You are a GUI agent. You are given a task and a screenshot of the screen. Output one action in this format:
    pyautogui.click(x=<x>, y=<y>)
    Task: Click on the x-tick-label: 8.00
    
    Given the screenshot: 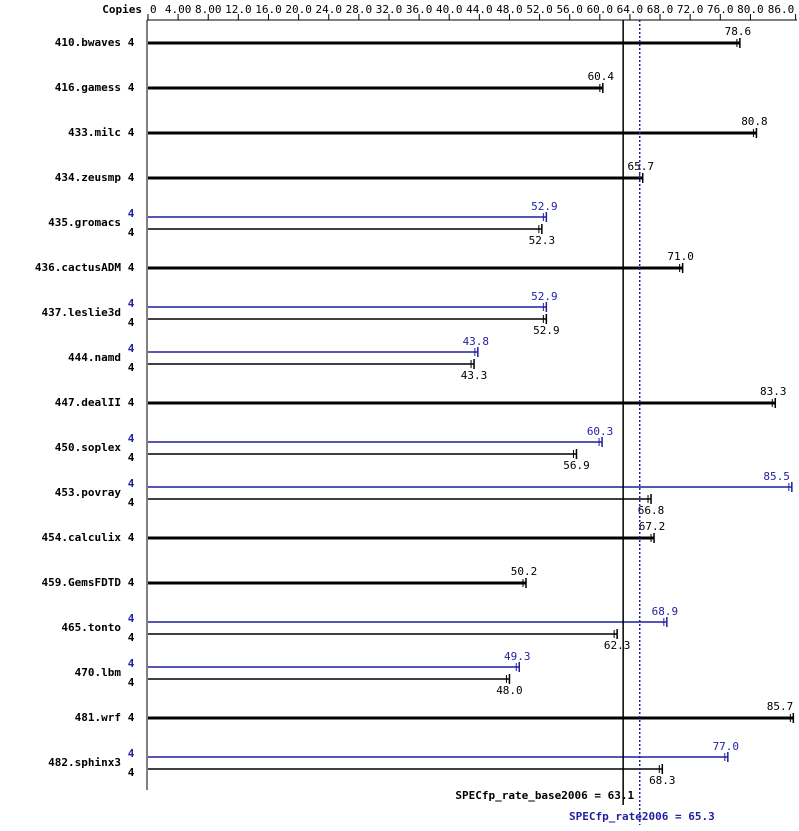 What is the action you would take?
    pyautogui.click(x=208, y=9)
    